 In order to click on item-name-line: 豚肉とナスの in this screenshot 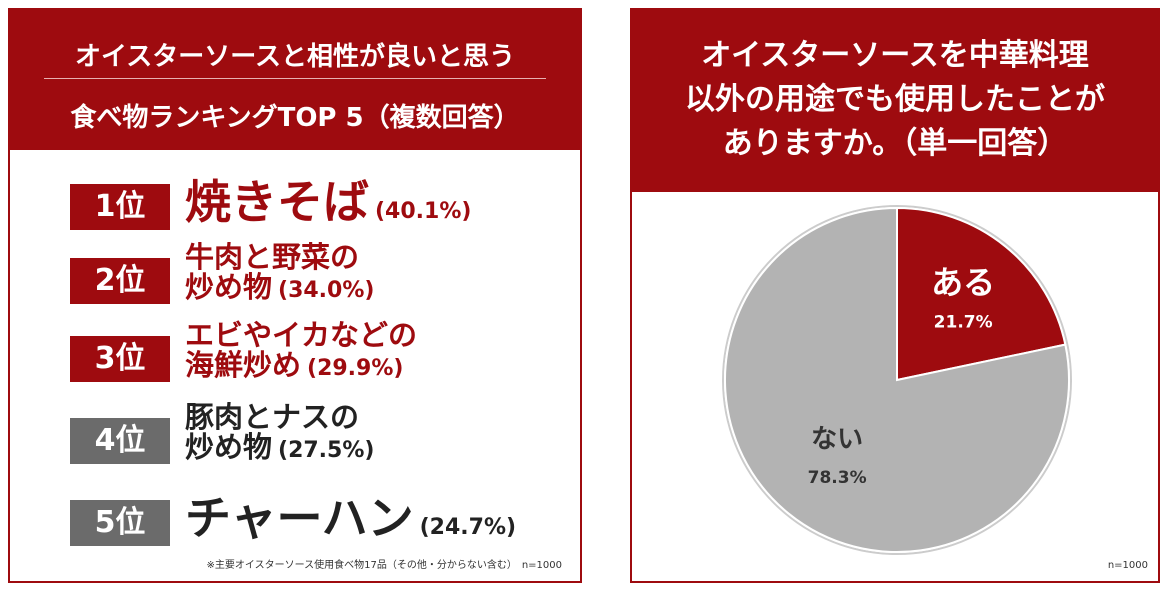, I will do `click(279, 417)`.